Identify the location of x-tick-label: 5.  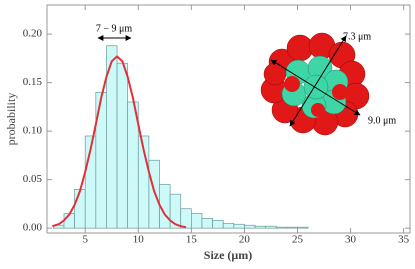
(85, 240).